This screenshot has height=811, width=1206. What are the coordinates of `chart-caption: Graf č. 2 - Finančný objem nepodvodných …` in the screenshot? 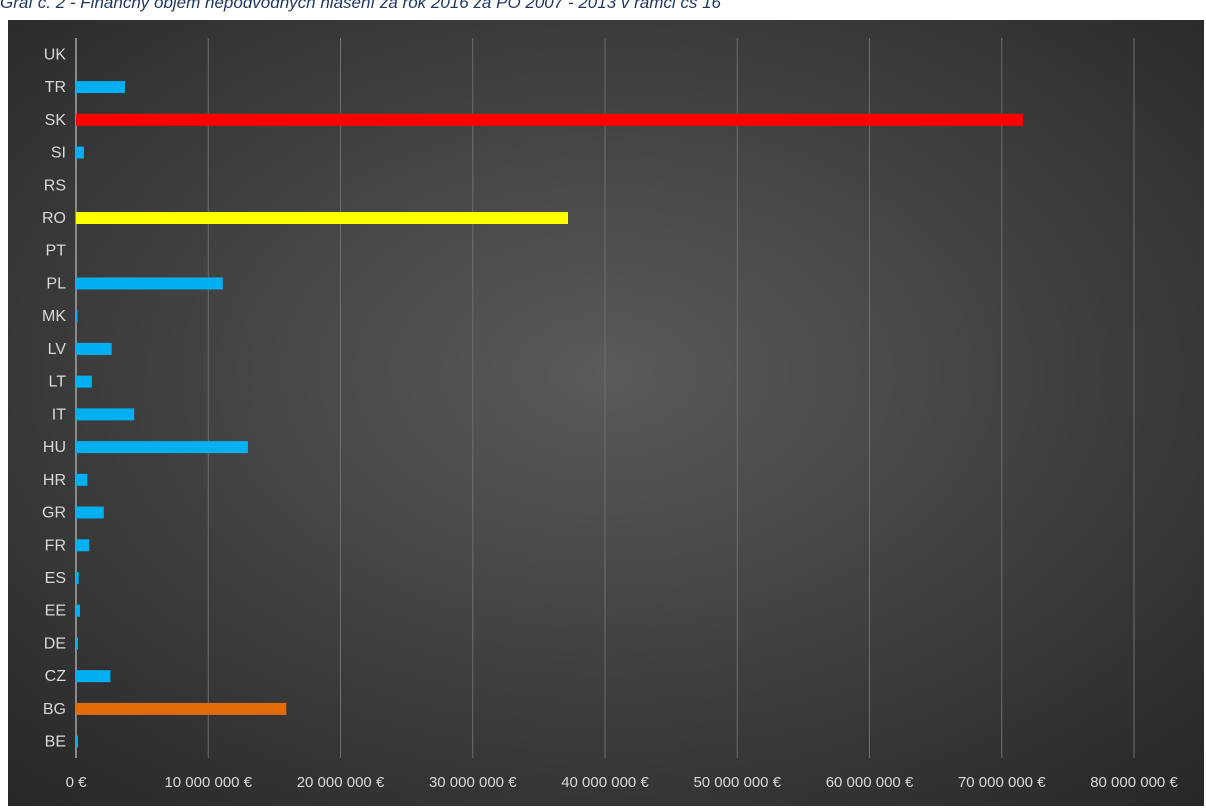 It's located at (360, 6).